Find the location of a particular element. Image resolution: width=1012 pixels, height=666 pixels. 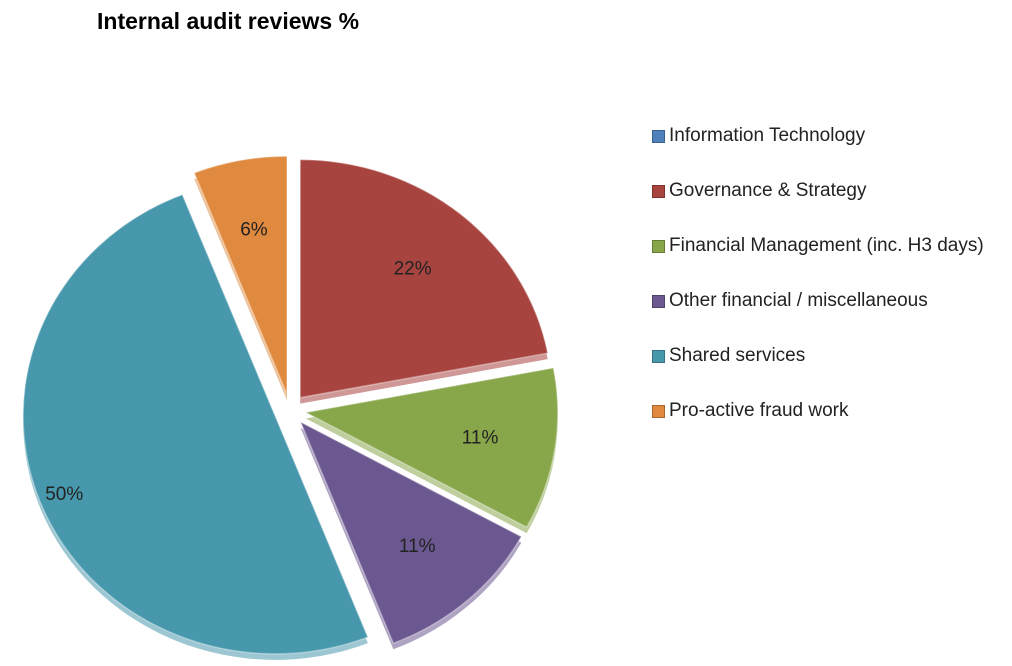

legend-item: Pro-active fraud work is located at coordinates (828, 426).